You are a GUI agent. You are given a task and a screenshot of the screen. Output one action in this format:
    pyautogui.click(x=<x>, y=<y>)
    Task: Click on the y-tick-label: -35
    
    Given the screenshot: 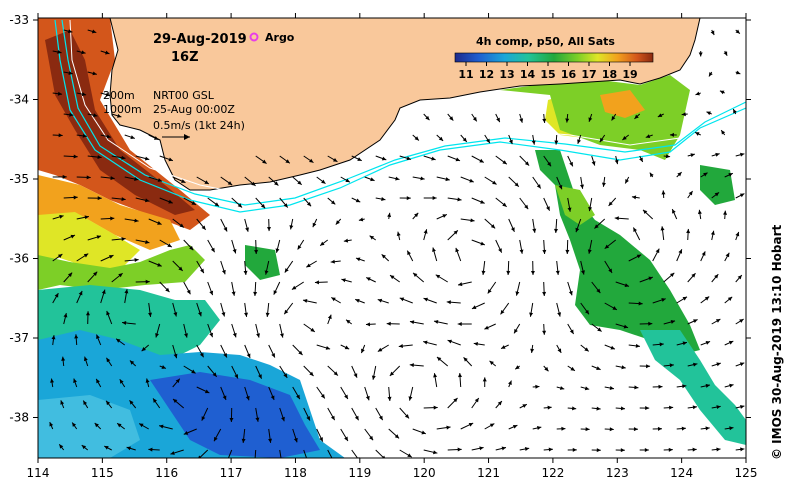 What is the action you would take?
    pyautogui.click(x=19, y=179)
    